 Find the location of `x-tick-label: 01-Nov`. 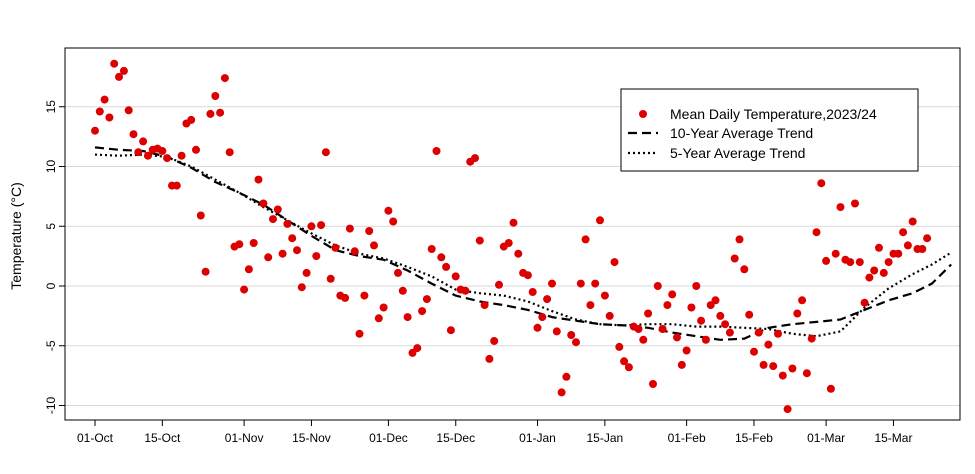

x-tick-label: 01-Nov is located at coordinates (244, 438).